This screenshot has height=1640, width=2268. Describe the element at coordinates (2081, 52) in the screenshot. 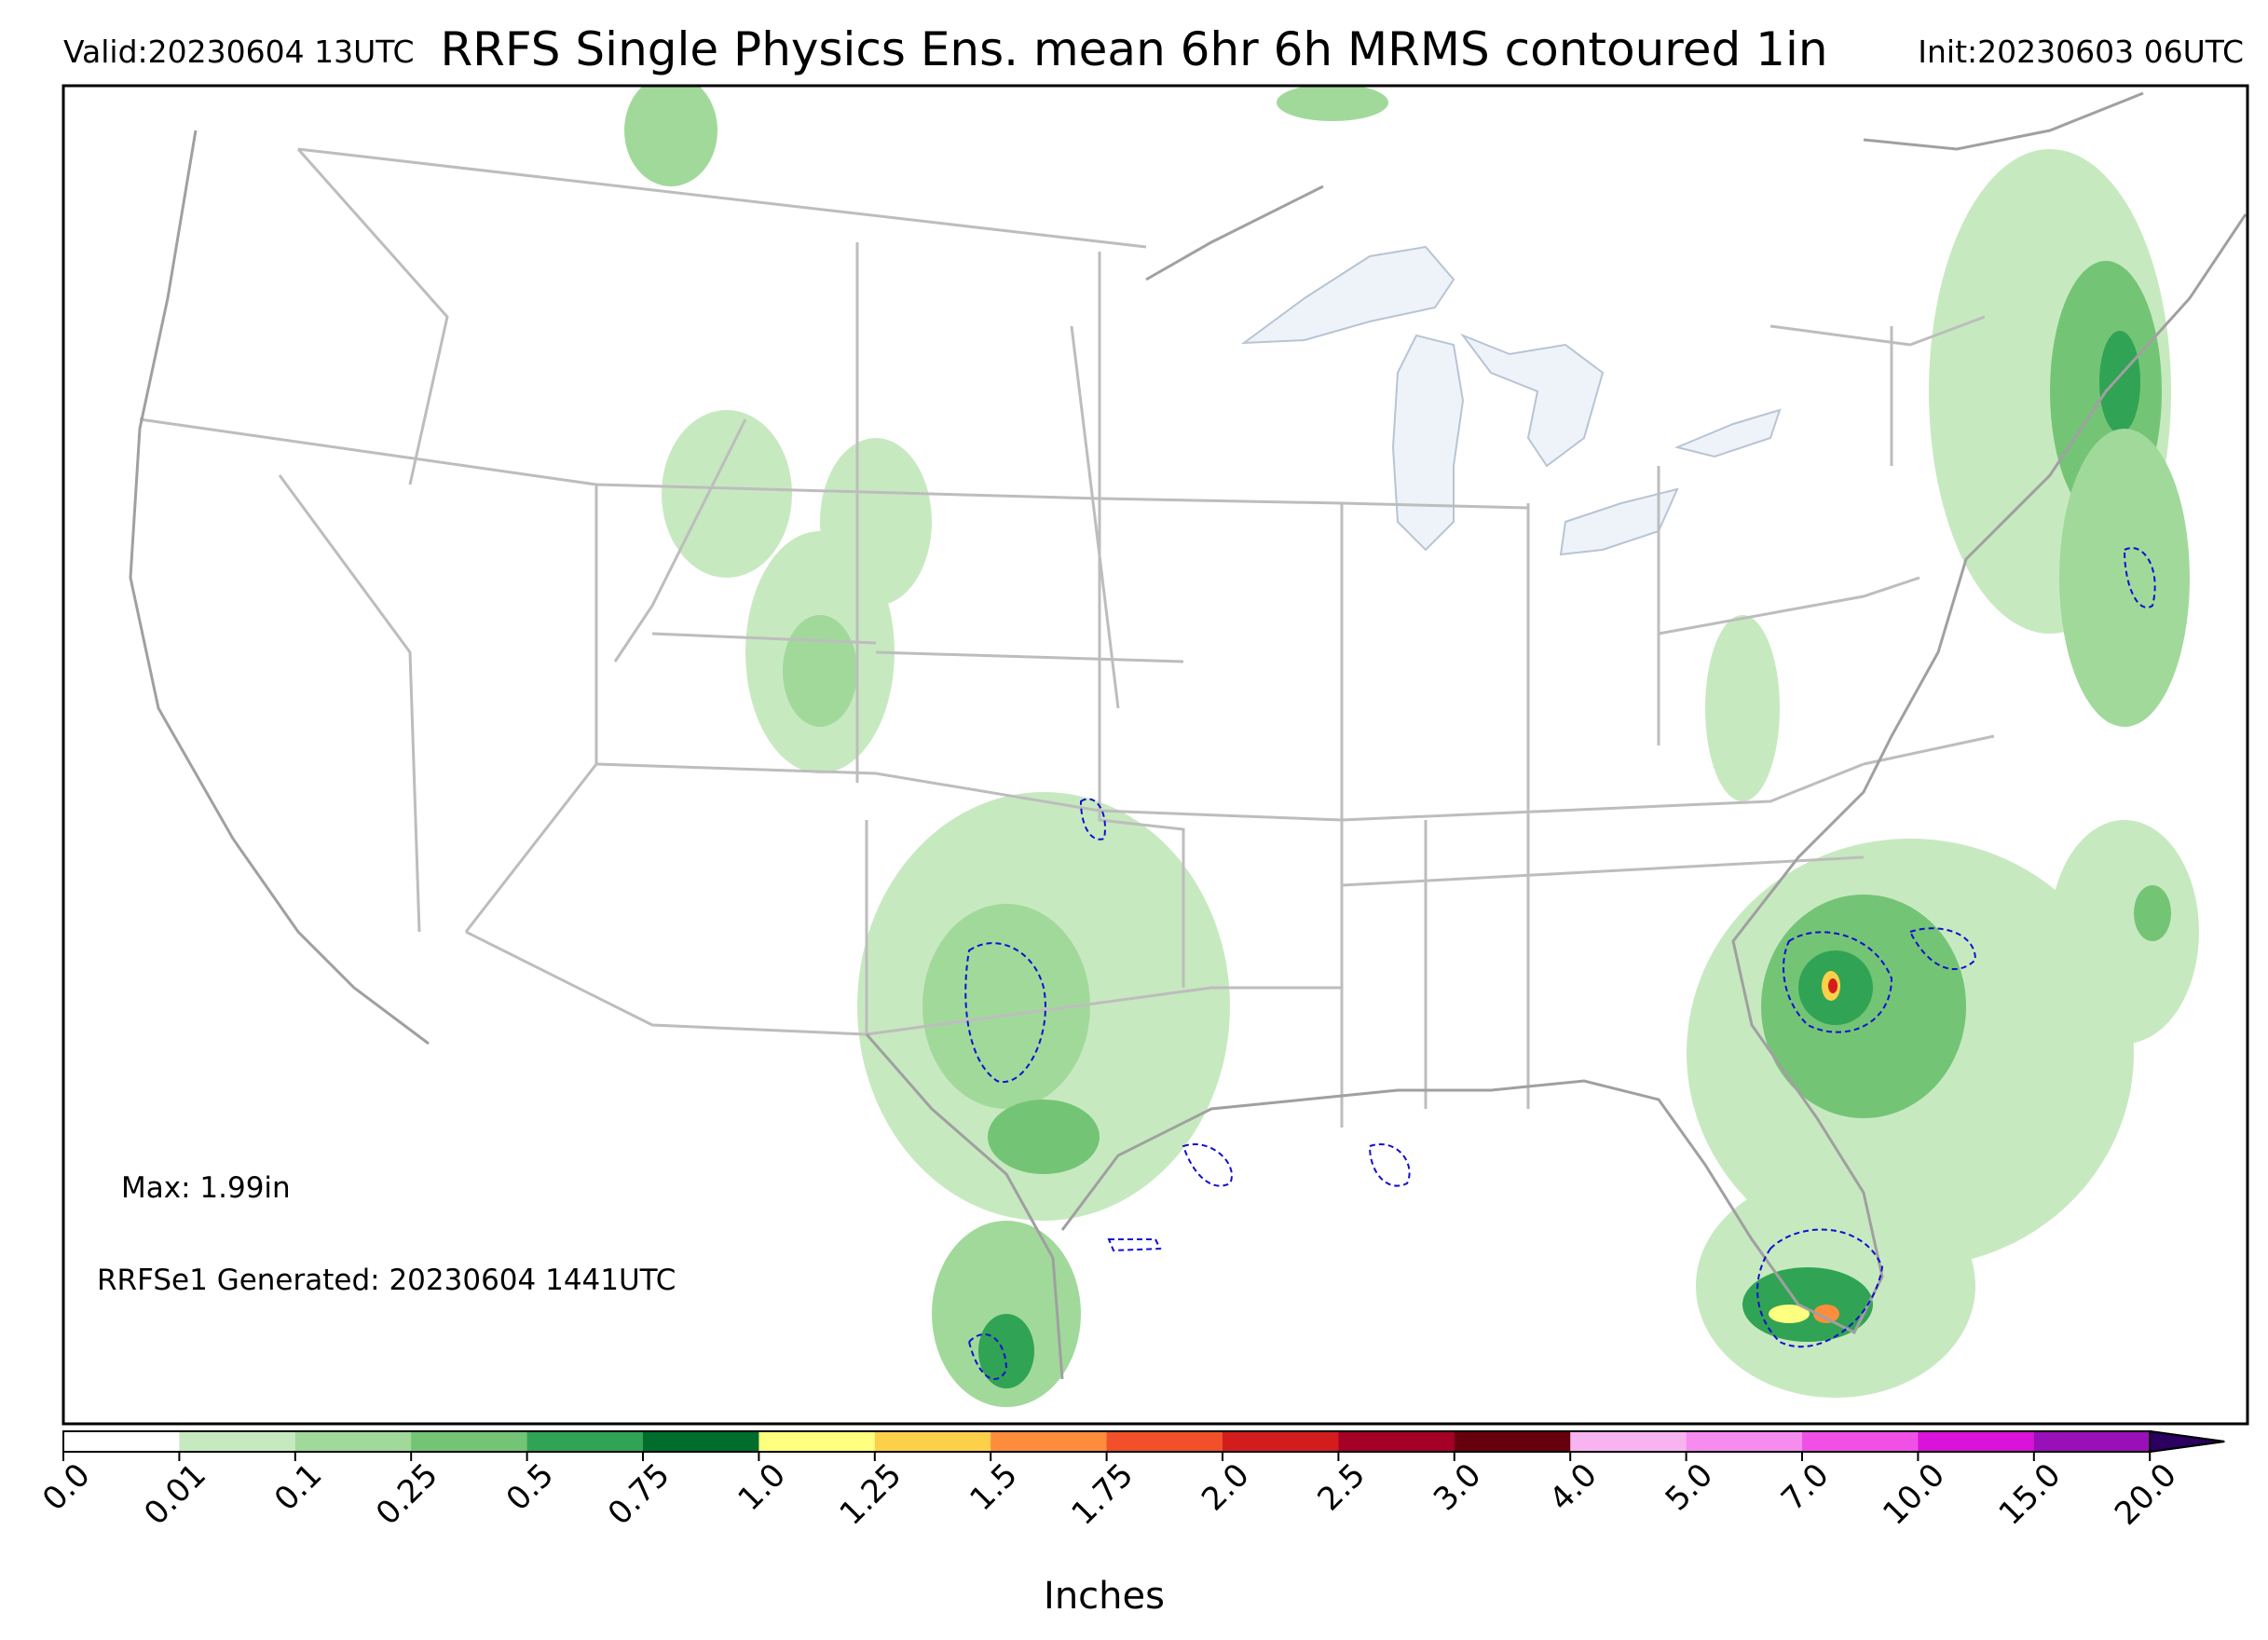

I see `init-time-label: Init:20230603 06UTC` at that location.